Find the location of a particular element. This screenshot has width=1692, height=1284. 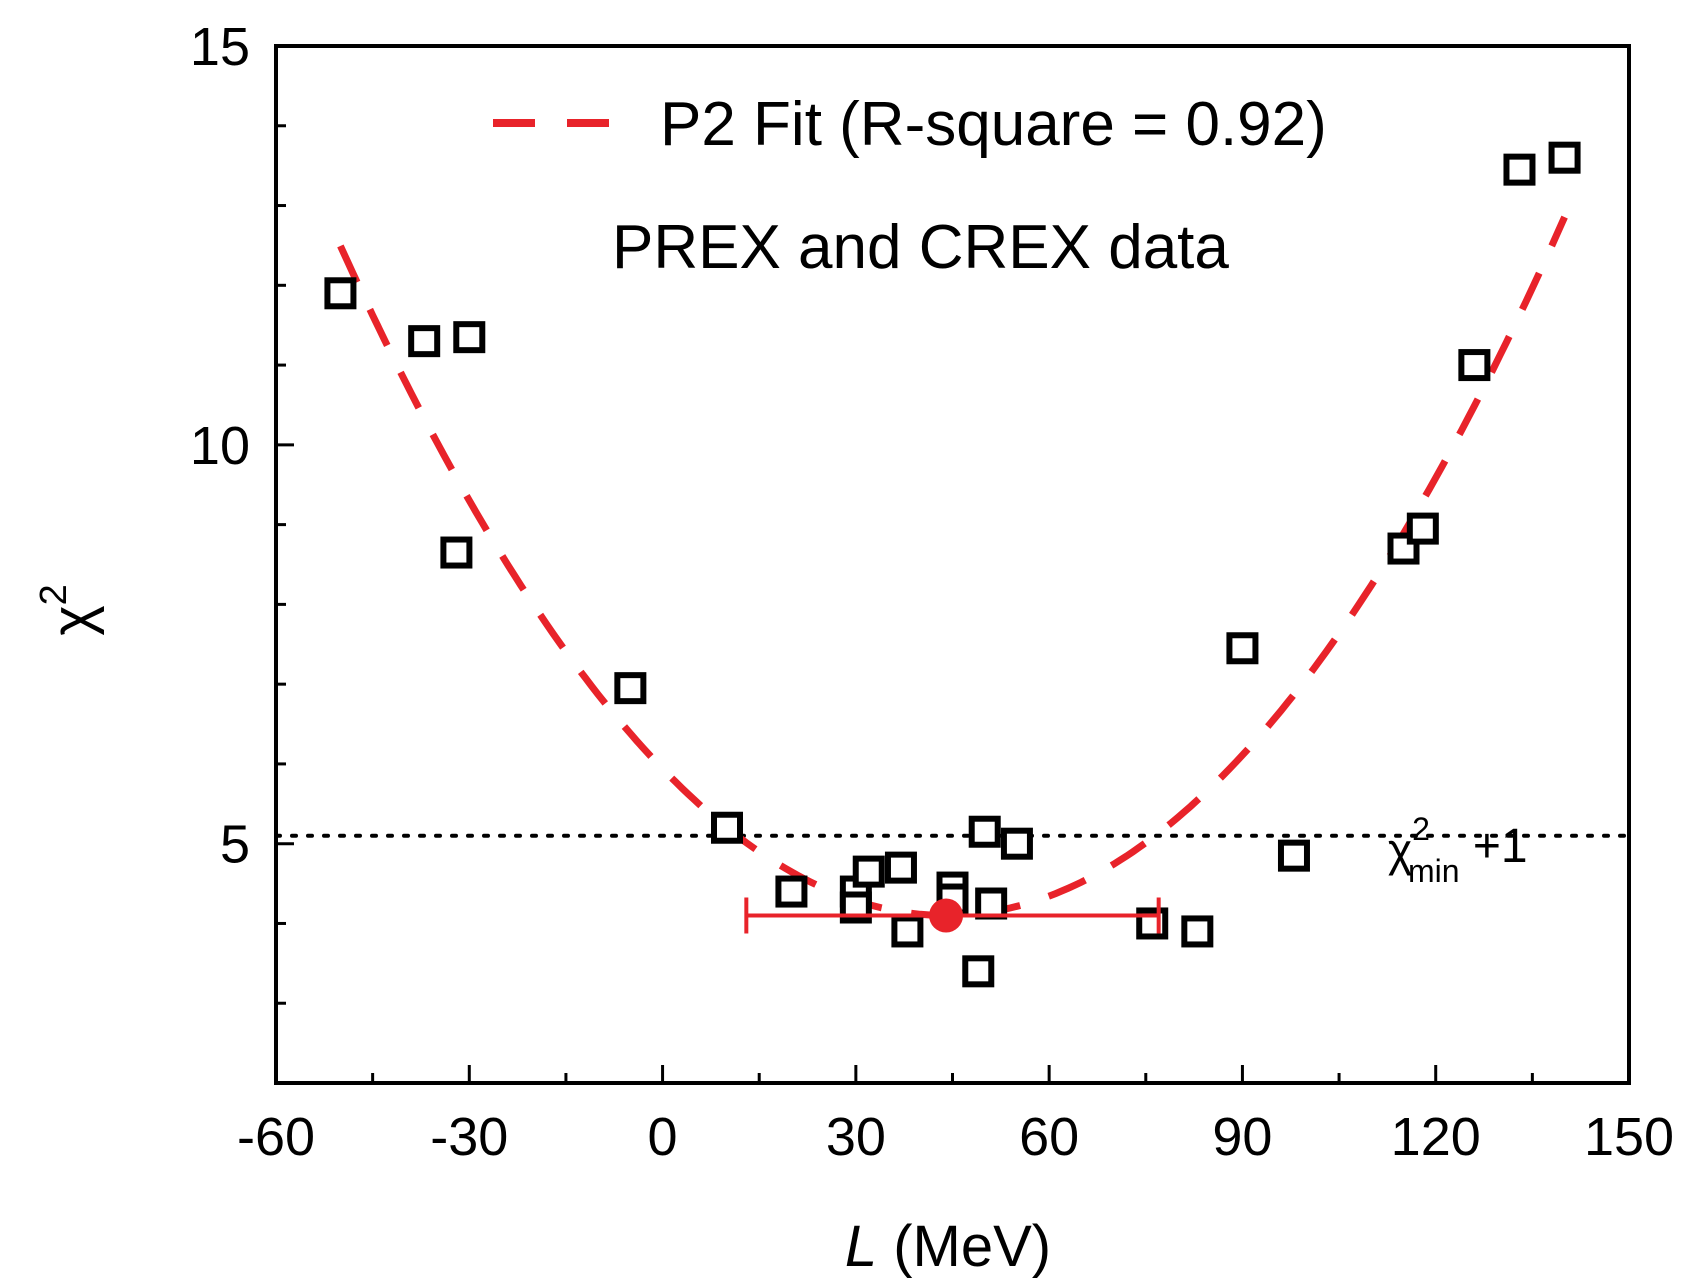

y-axis-label-base: χ is located at coordinates (72, 620).